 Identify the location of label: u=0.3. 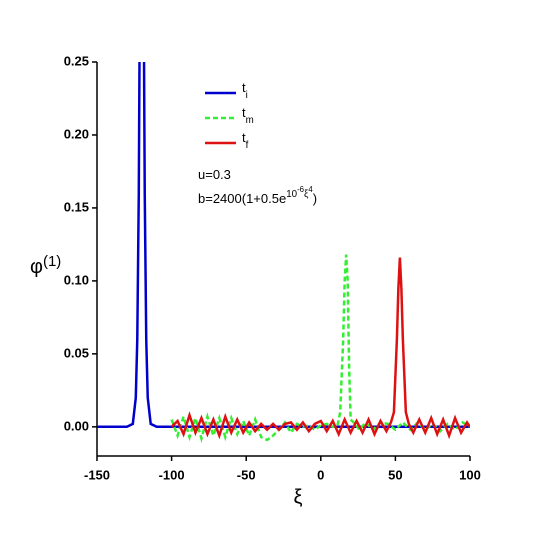
(214, 174).